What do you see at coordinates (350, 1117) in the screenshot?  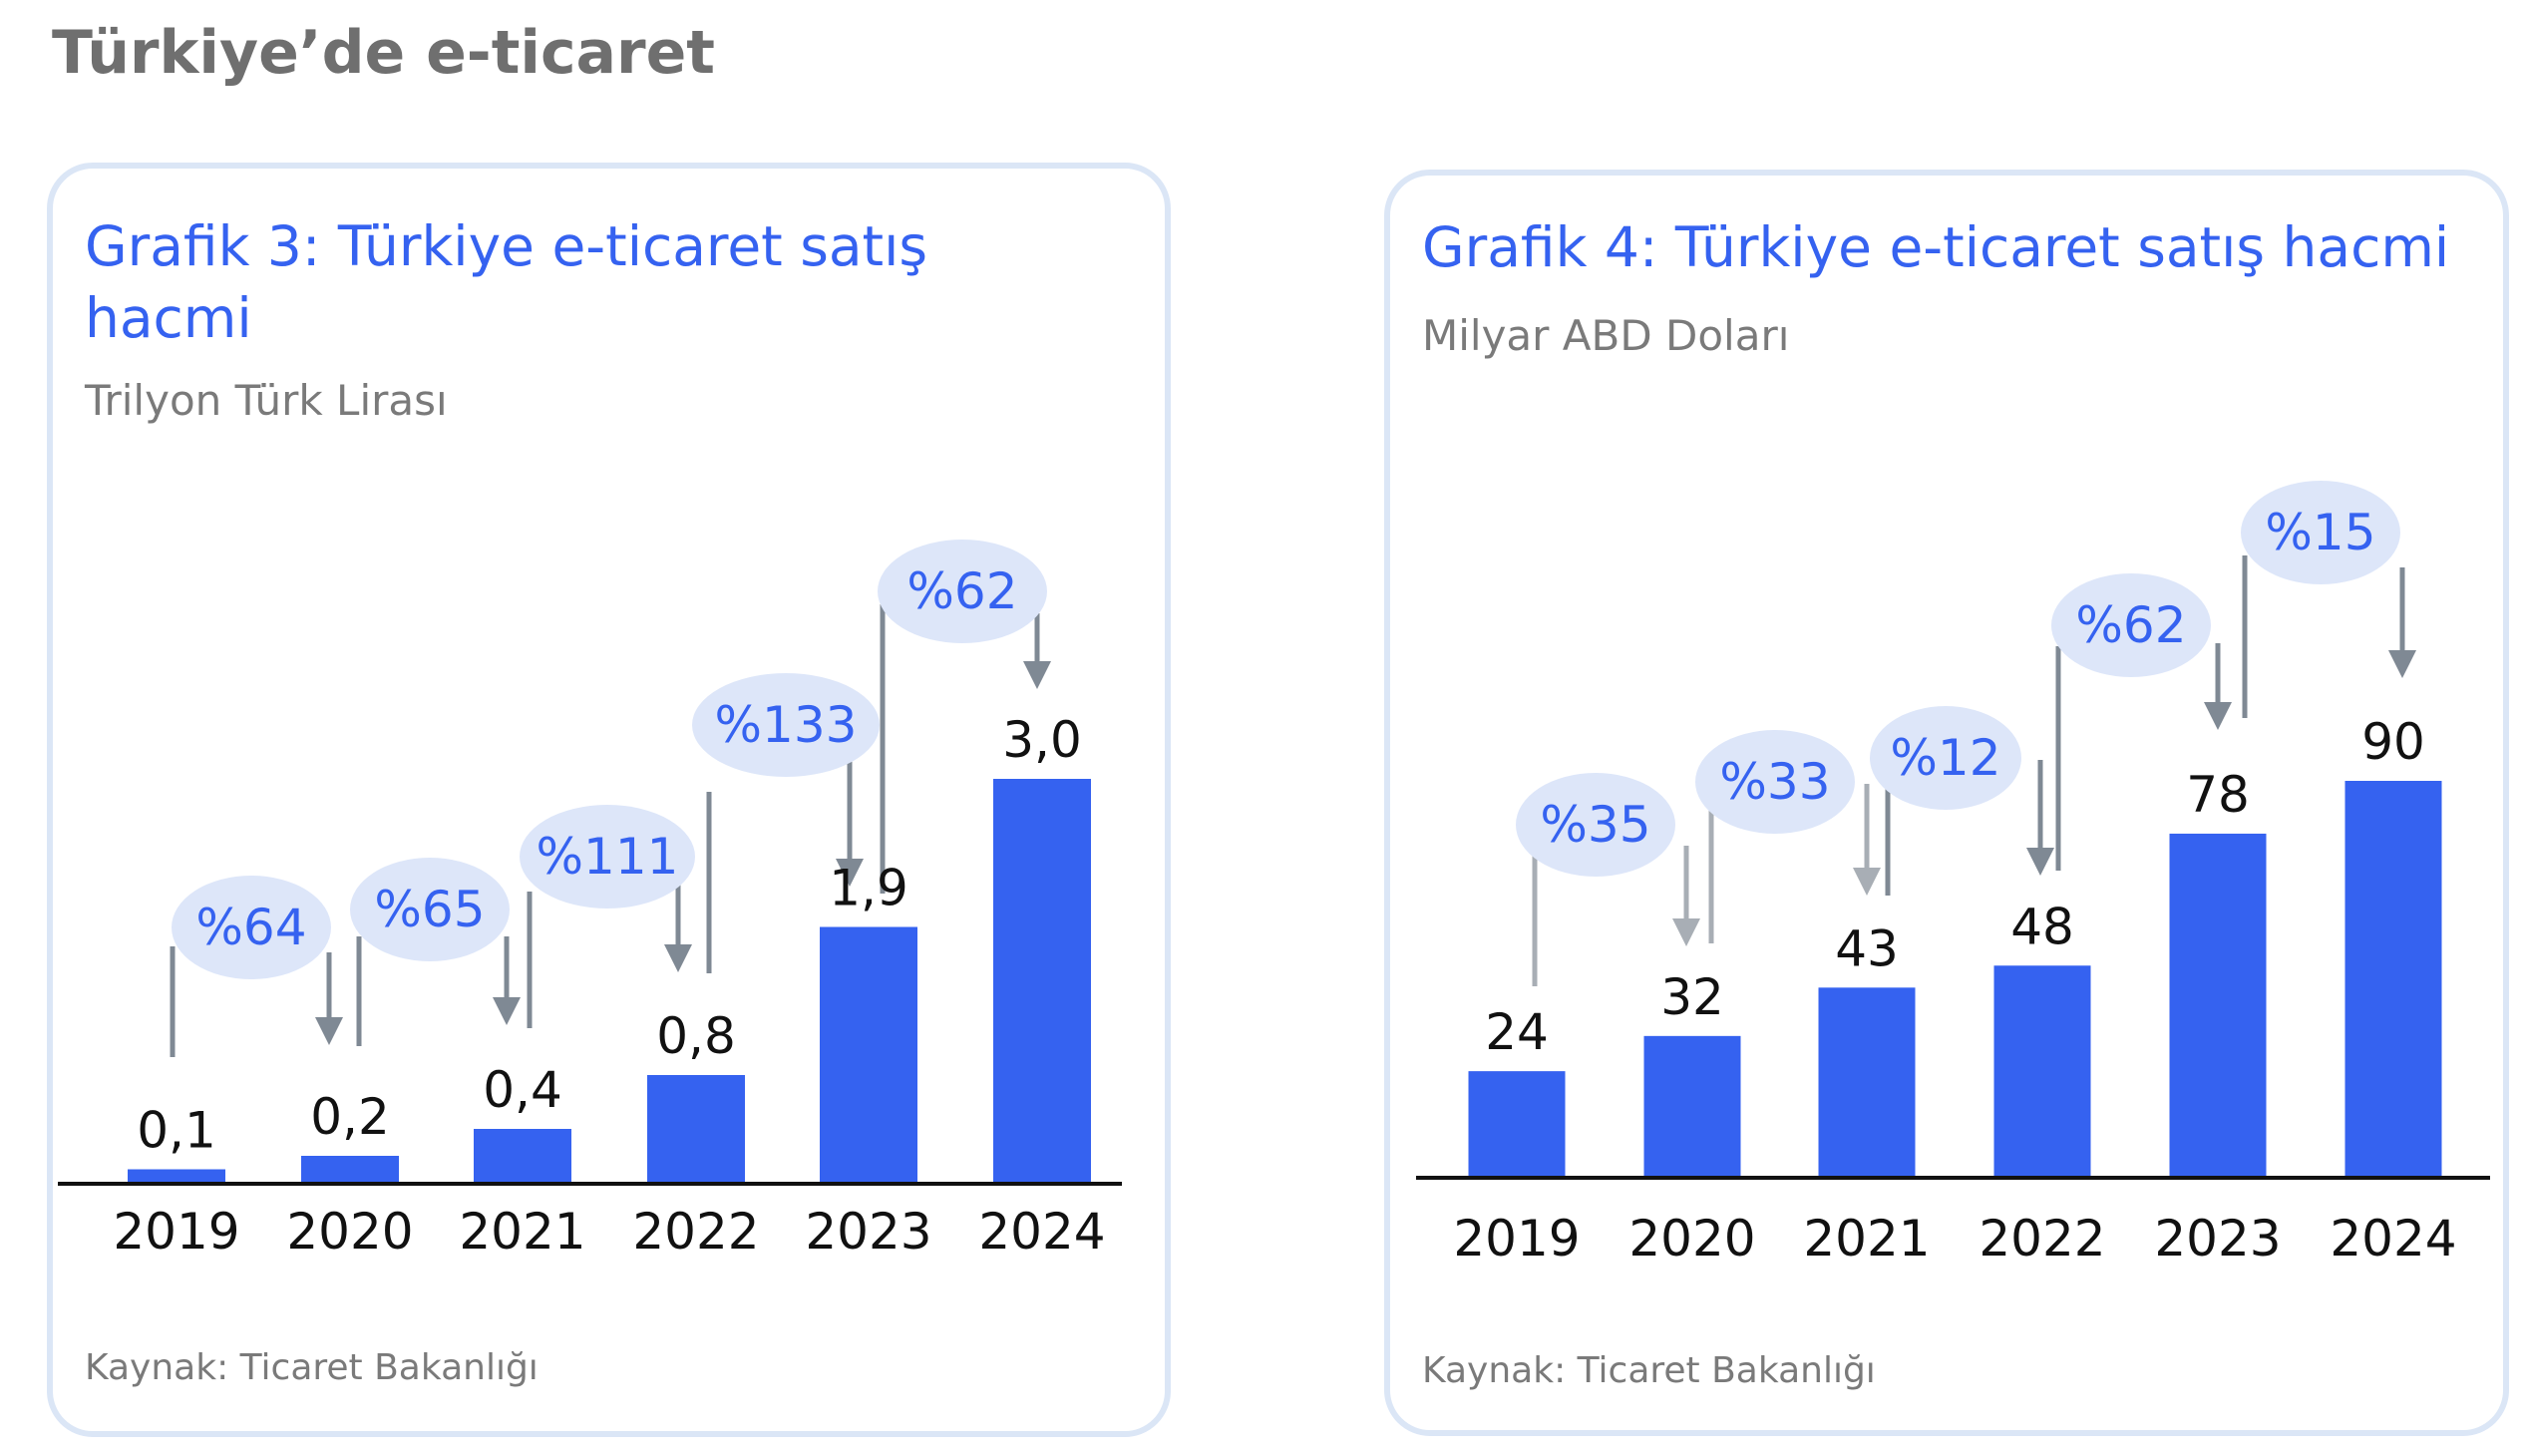 I see `bar-value-label: 0,2` at bounding box center [350, 1117].